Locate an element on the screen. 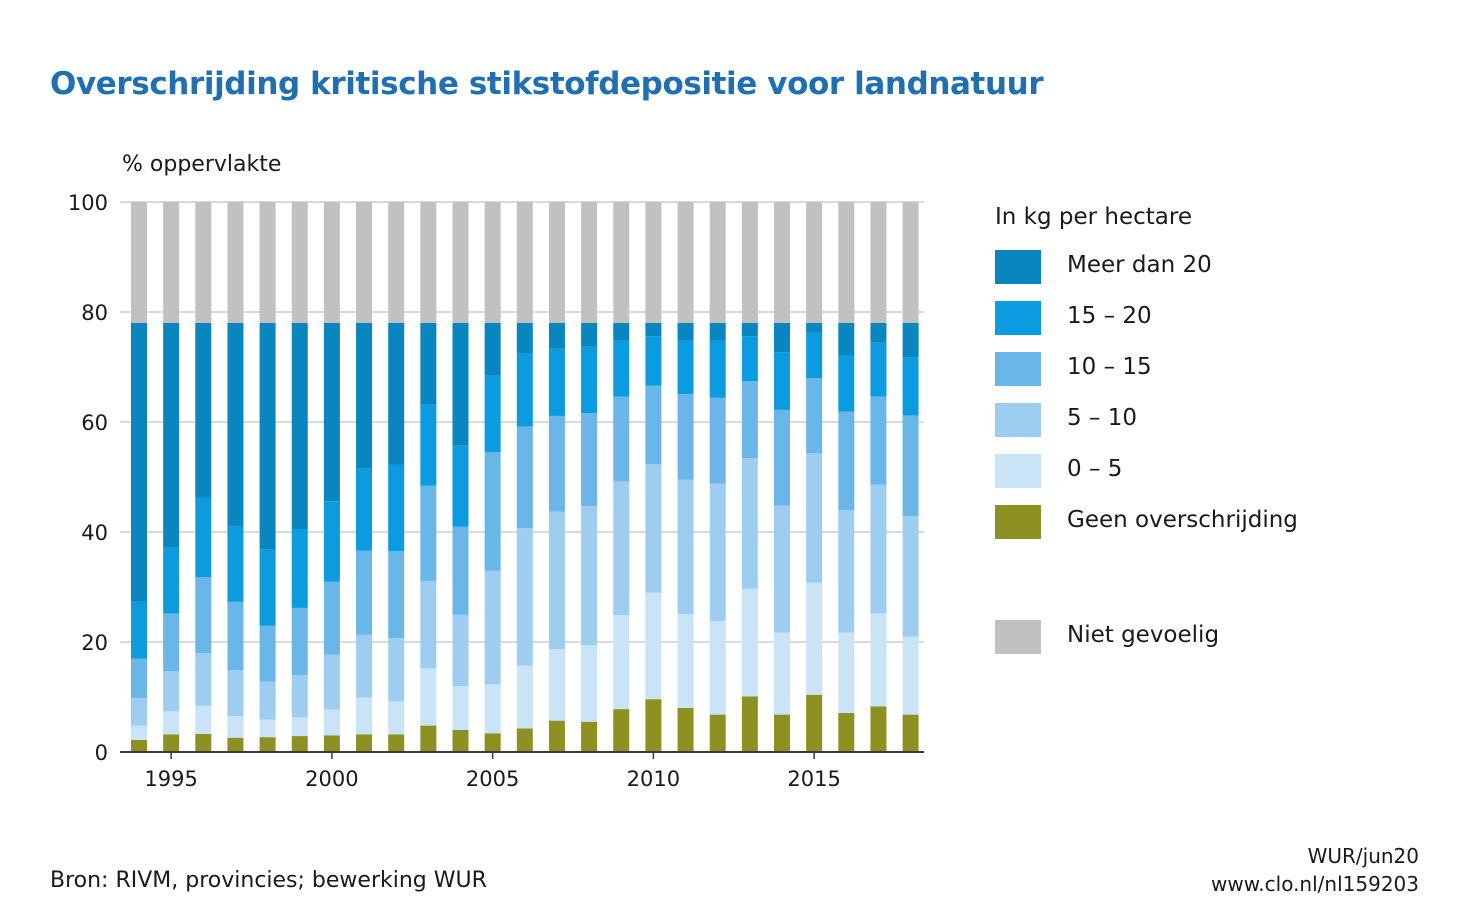 The height and width of the screenshot is (904, 1467). credit-url: www.clo.nl/nl159203 is located at coordinates (1315, 884).